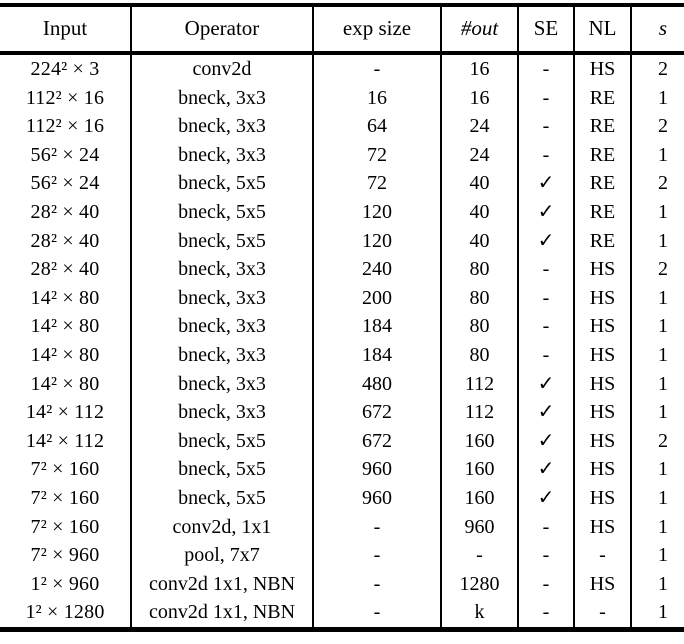  Describe the element at coordinates (342, 498) in the screenshot. I see `table-row: 7² × 160 bneck, 5x5 960 160 ✓ HS 1` at that location.